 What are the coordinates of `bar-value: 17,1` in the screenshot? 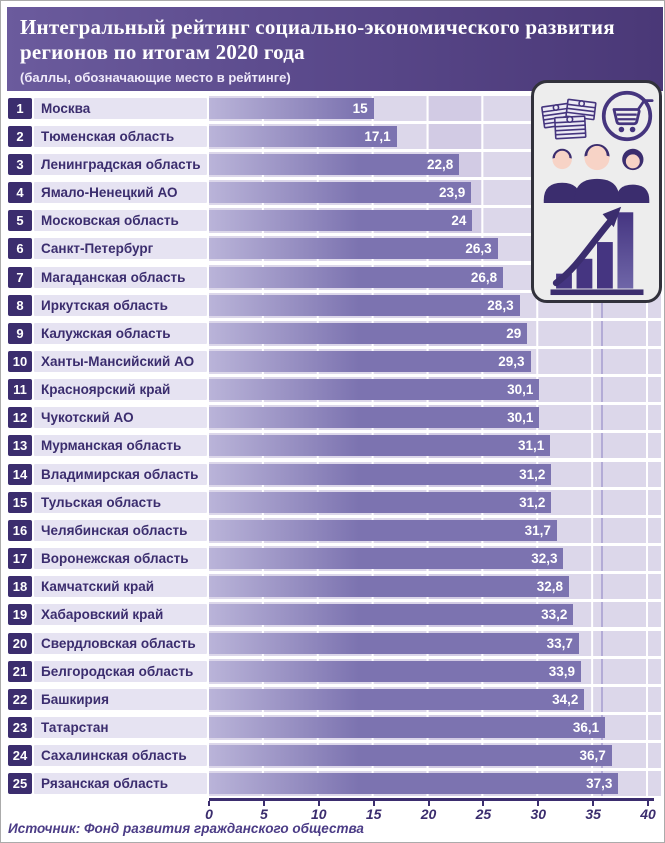 It's located at (377, 136).